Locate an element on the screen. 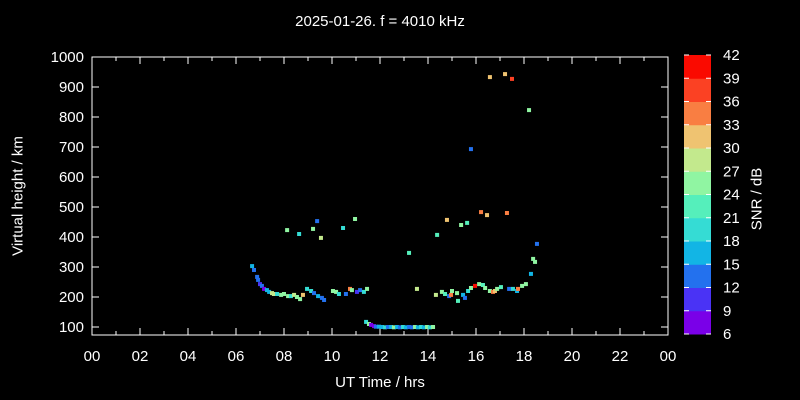 The image size is (800, 400). y-tick-label: 800 is located at coordinates (71, 117).